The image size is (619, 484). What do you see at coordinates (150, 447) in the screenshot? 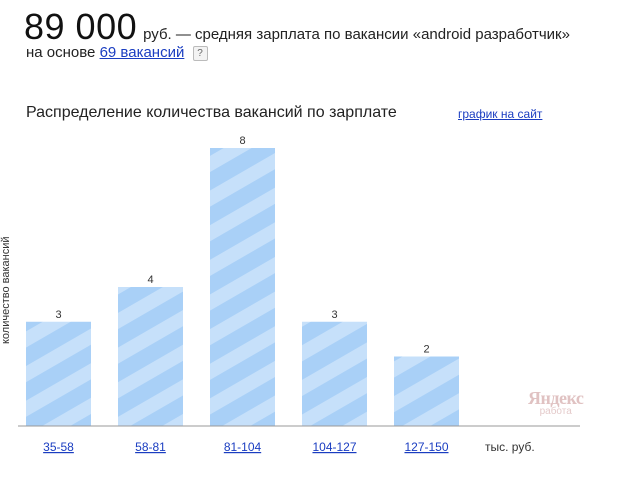
I see `category-link-58-81: 58-81` at bounding box center [150, 447].